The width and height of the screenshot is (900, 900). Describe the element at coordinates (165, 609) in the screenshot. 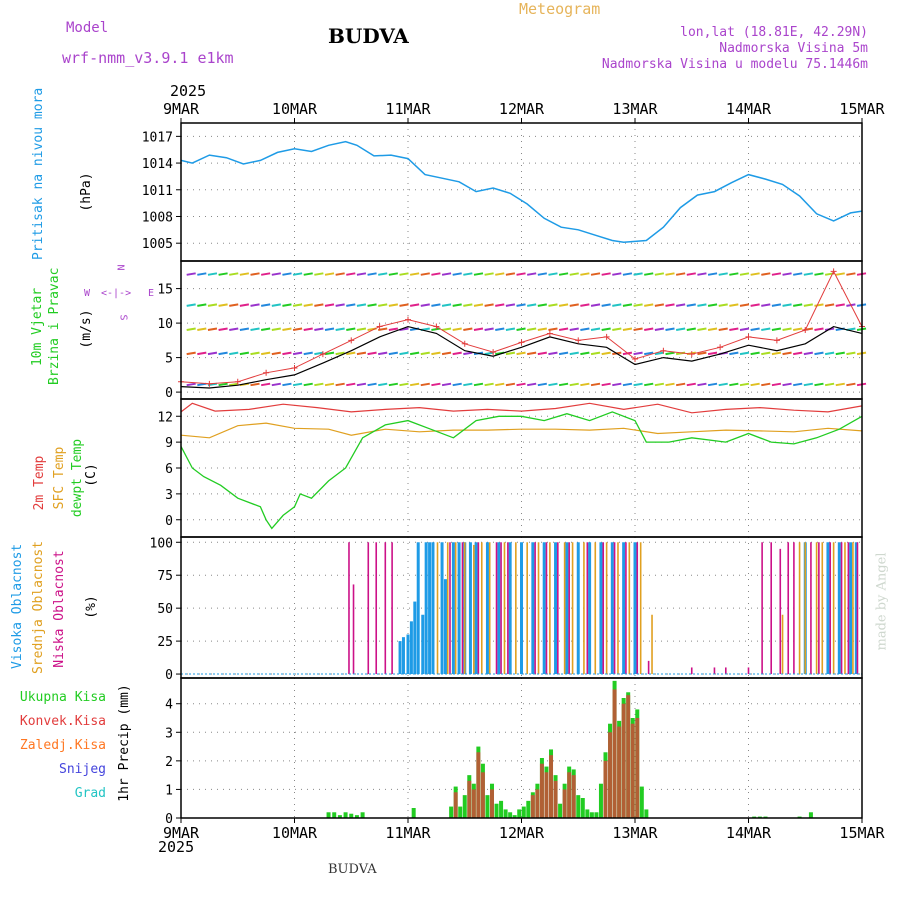

I see `y-tick-label: 50` at that location.